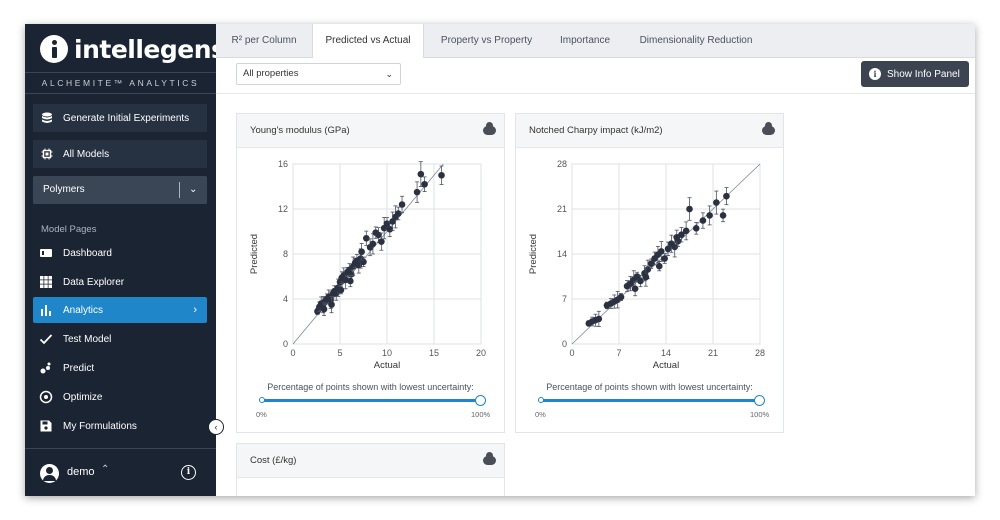 This screenshot has height=520, width=1000. I want to click on sidebar-item-label: Dashboard, so click(87, 253).